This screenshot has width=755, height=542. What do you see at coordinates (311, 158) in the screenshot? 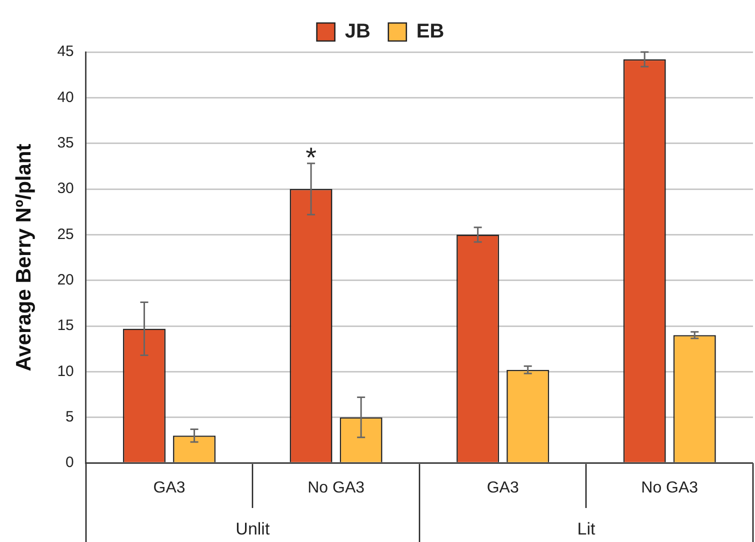
I see `annotation: *` at bounding box center [311, 158].